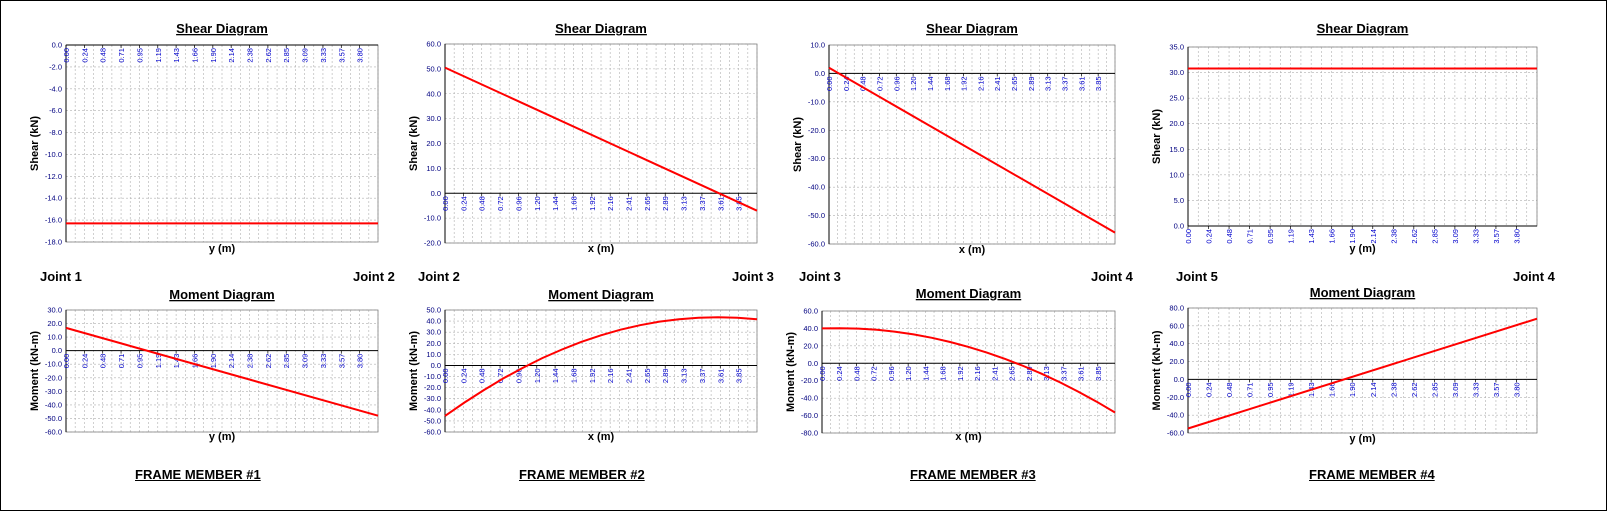  What do you see at coordinates (194, 55) in the screenshot?
I see `x-tick-label: 1.66` at bounding box center [194, 55].